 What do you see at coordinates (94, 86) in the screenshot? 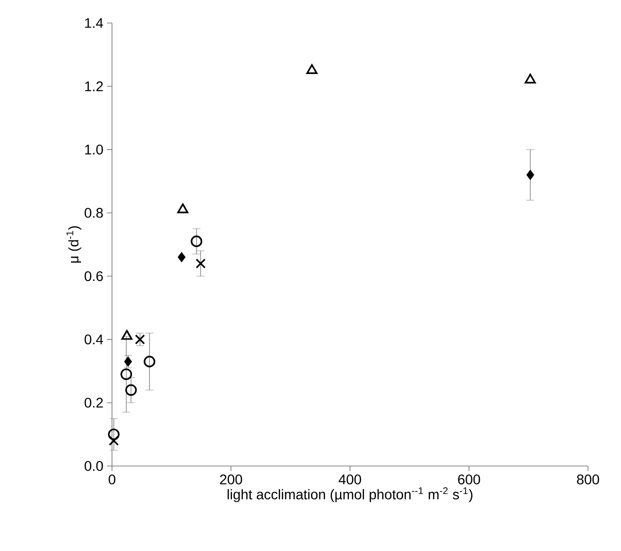
I see `y-tick-label: 1.2` at bounding box center [94, 86].